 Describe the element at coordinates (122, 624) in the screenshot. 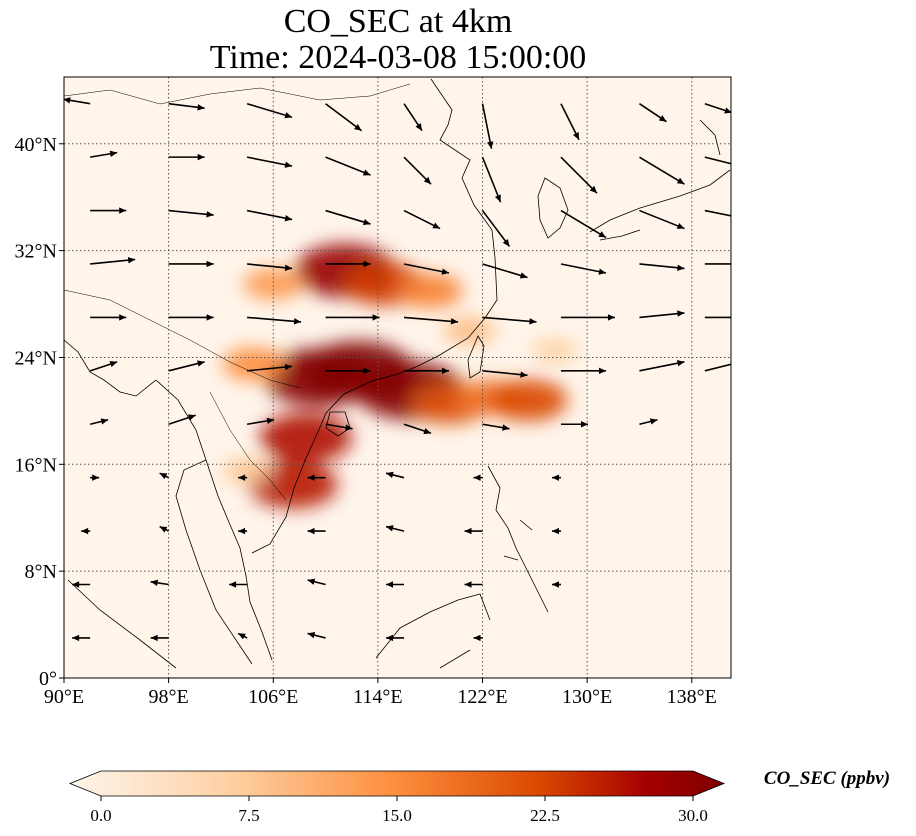

I see `coastline-sumatra` at that location.